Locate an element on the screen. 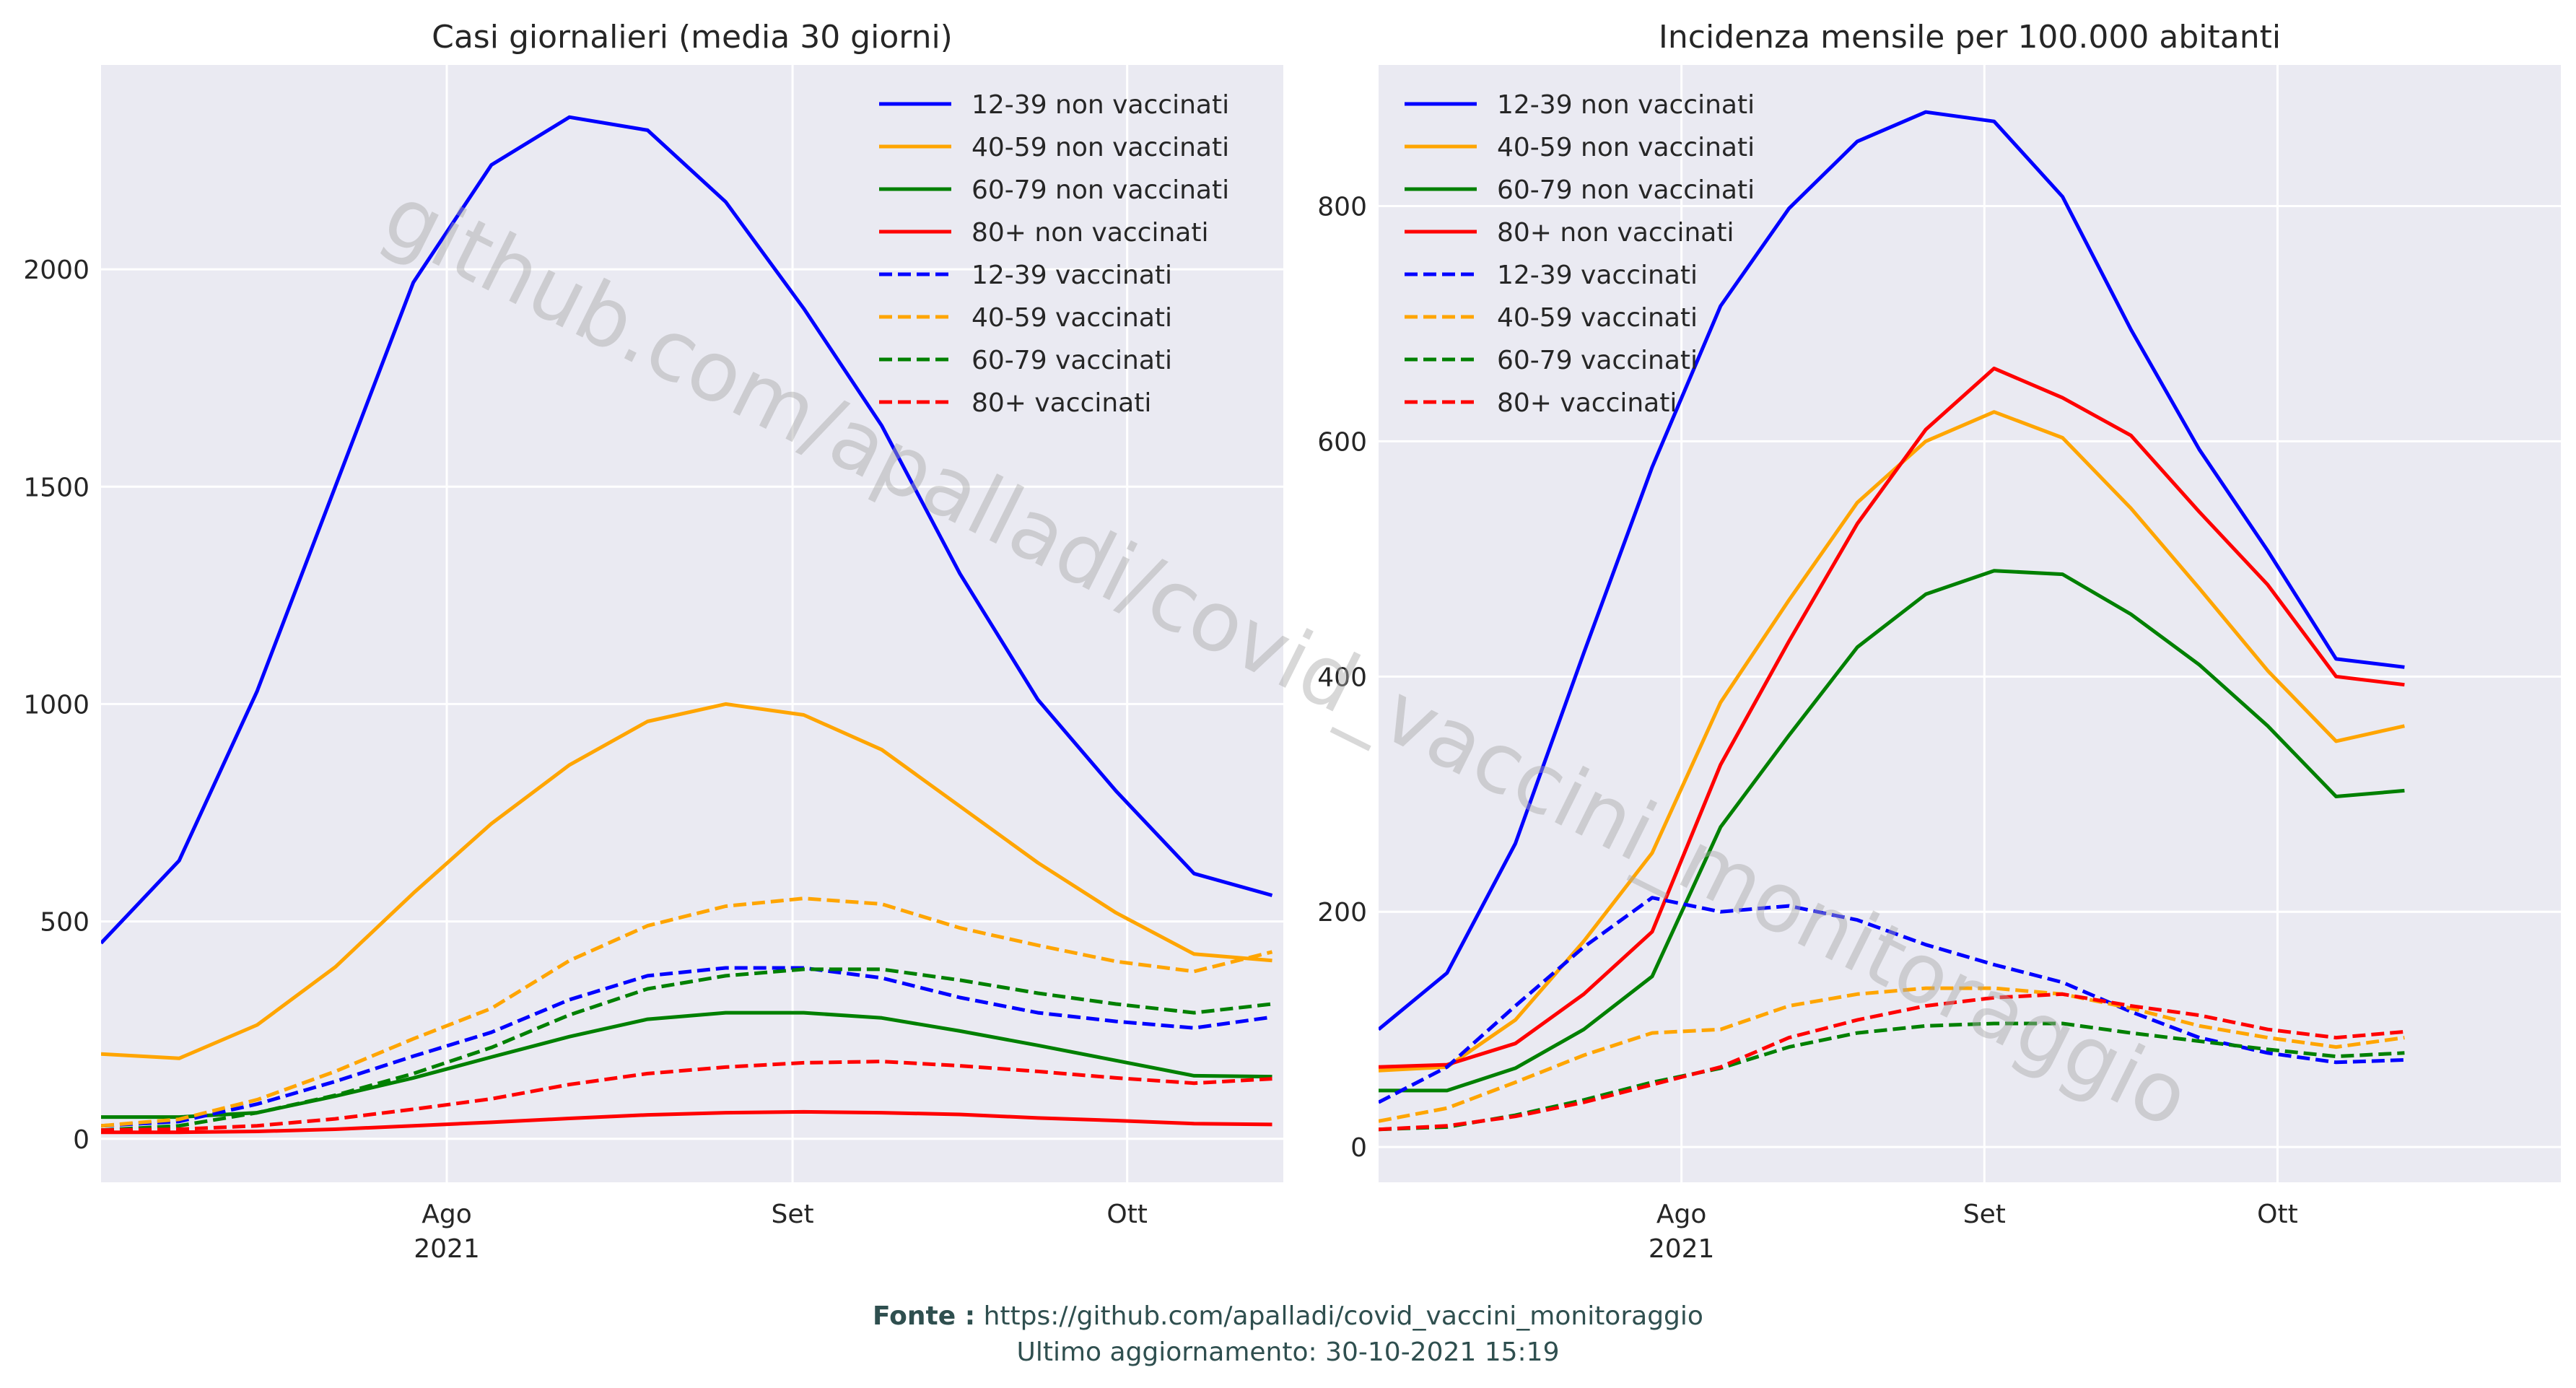 This screenshot has width=2576, height=1388. y-tick-label: 1000 is located at coordinates (56, 705).